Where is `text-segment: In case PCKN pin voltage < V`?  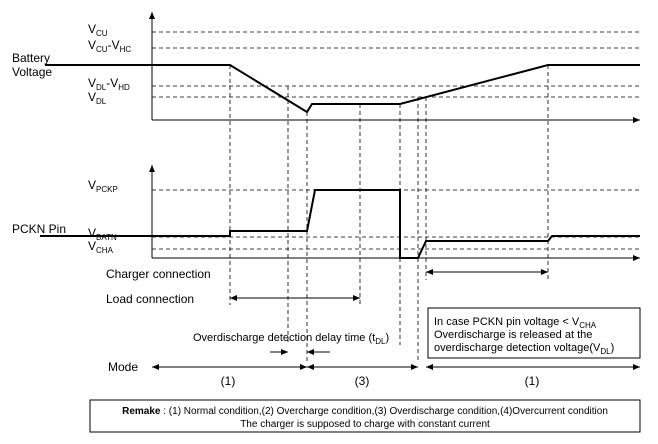 text-segment: In case PCKN pin voltage < V is located at coordinates (507, 322).